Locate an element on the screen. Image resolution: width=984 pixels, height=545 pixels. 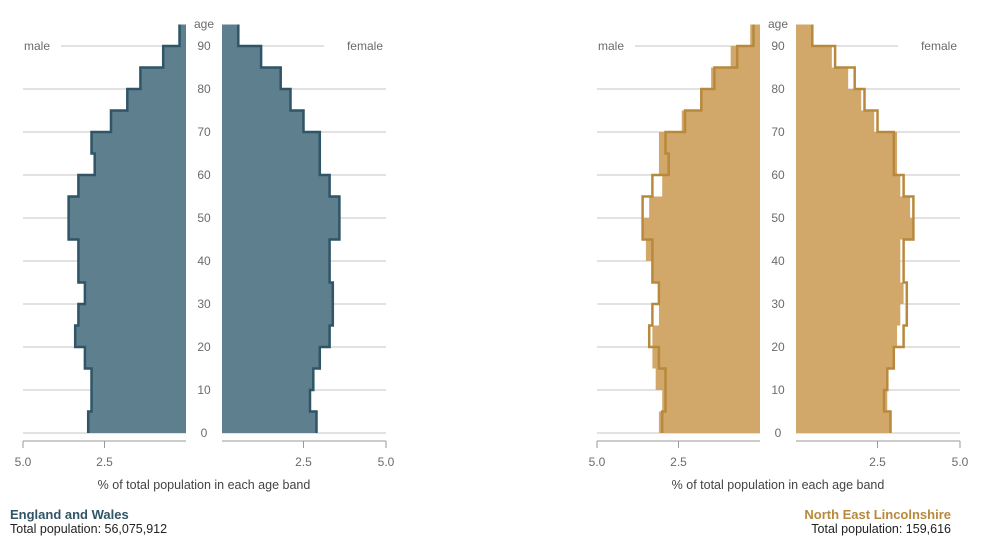
age-tick-label: 70 is located at coordinates (204, 132).